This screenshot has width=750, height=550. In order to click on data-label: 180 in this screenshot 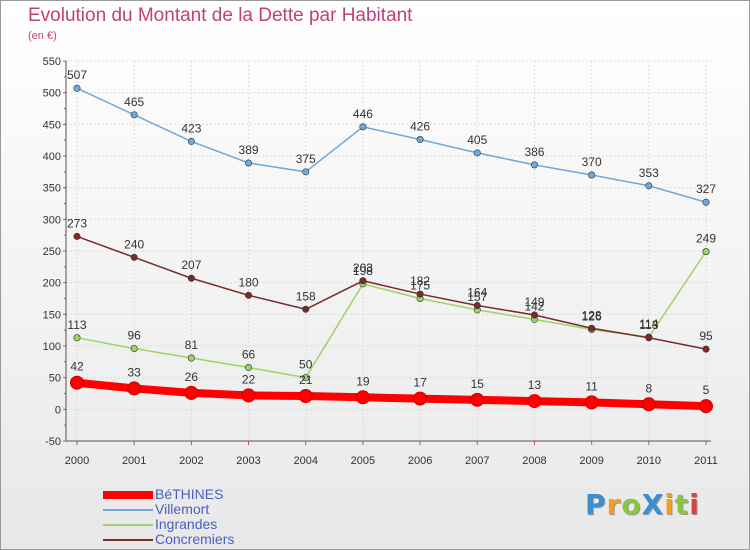, I will do `click(249, 282)`.